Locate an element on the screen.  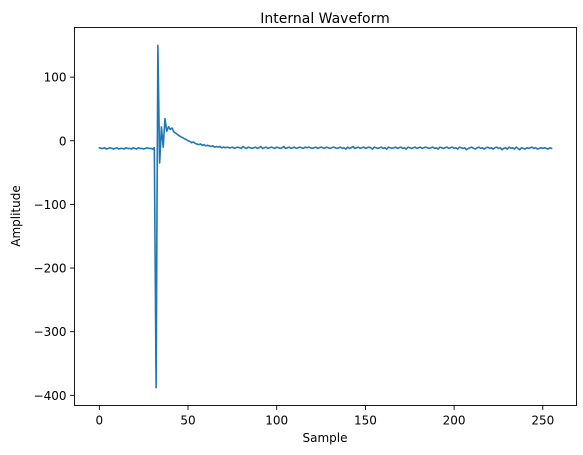
y-tick-label: −200 is located at coordinates (50, 269).